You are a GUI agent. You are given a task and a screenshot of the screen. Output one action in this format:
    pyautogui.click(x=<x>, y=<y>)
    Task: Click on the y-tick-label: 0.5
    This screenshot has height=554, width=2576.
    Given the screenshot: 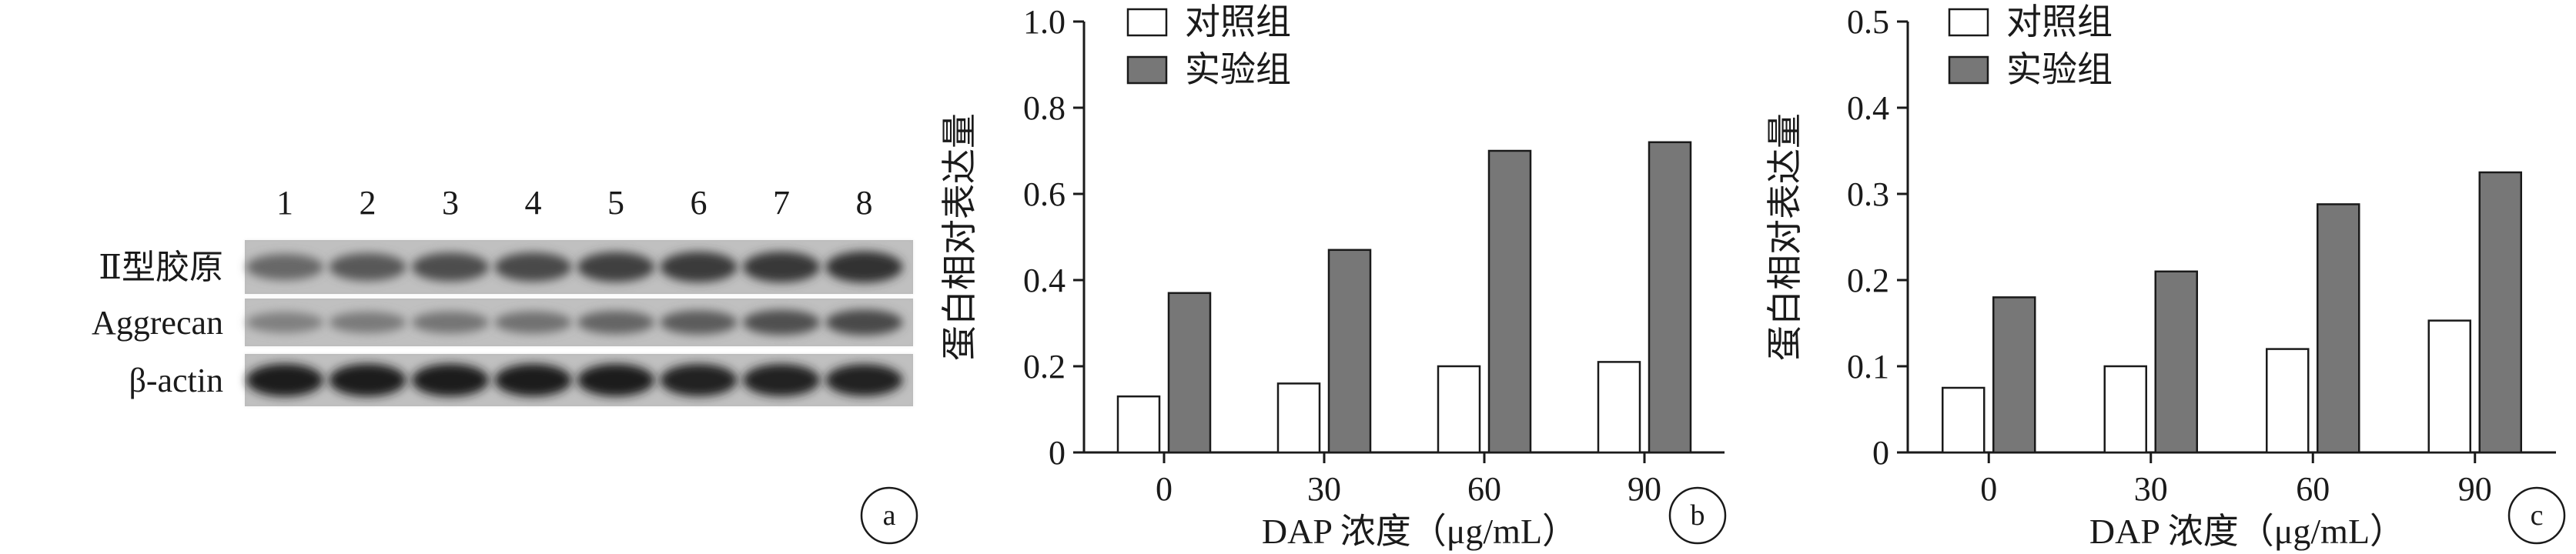 What is the action you would take?
    pyautogui.click(x=1868, y=22)
    